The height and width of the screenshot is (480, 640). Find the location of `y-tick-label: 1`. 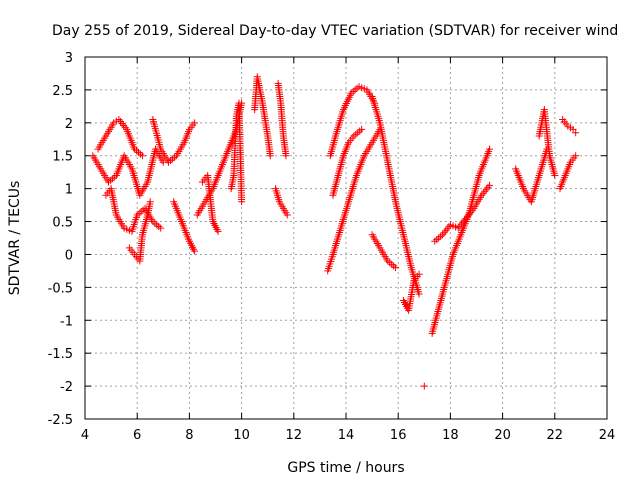

y-tick-label: 1 is located at coordinates (69, 190).